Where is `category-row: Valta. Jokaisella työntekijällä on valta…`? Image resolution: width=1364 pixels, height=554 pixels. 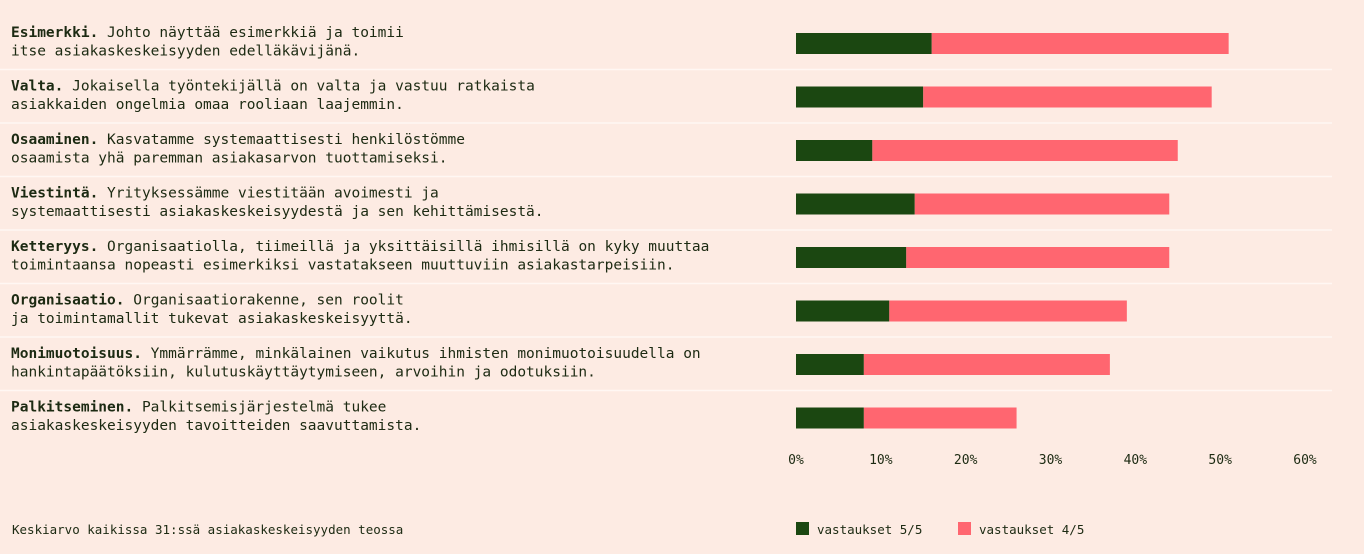
category-row: Valta. Jokaisella työntekijällä on valta… is located at coordinates (666, 91).